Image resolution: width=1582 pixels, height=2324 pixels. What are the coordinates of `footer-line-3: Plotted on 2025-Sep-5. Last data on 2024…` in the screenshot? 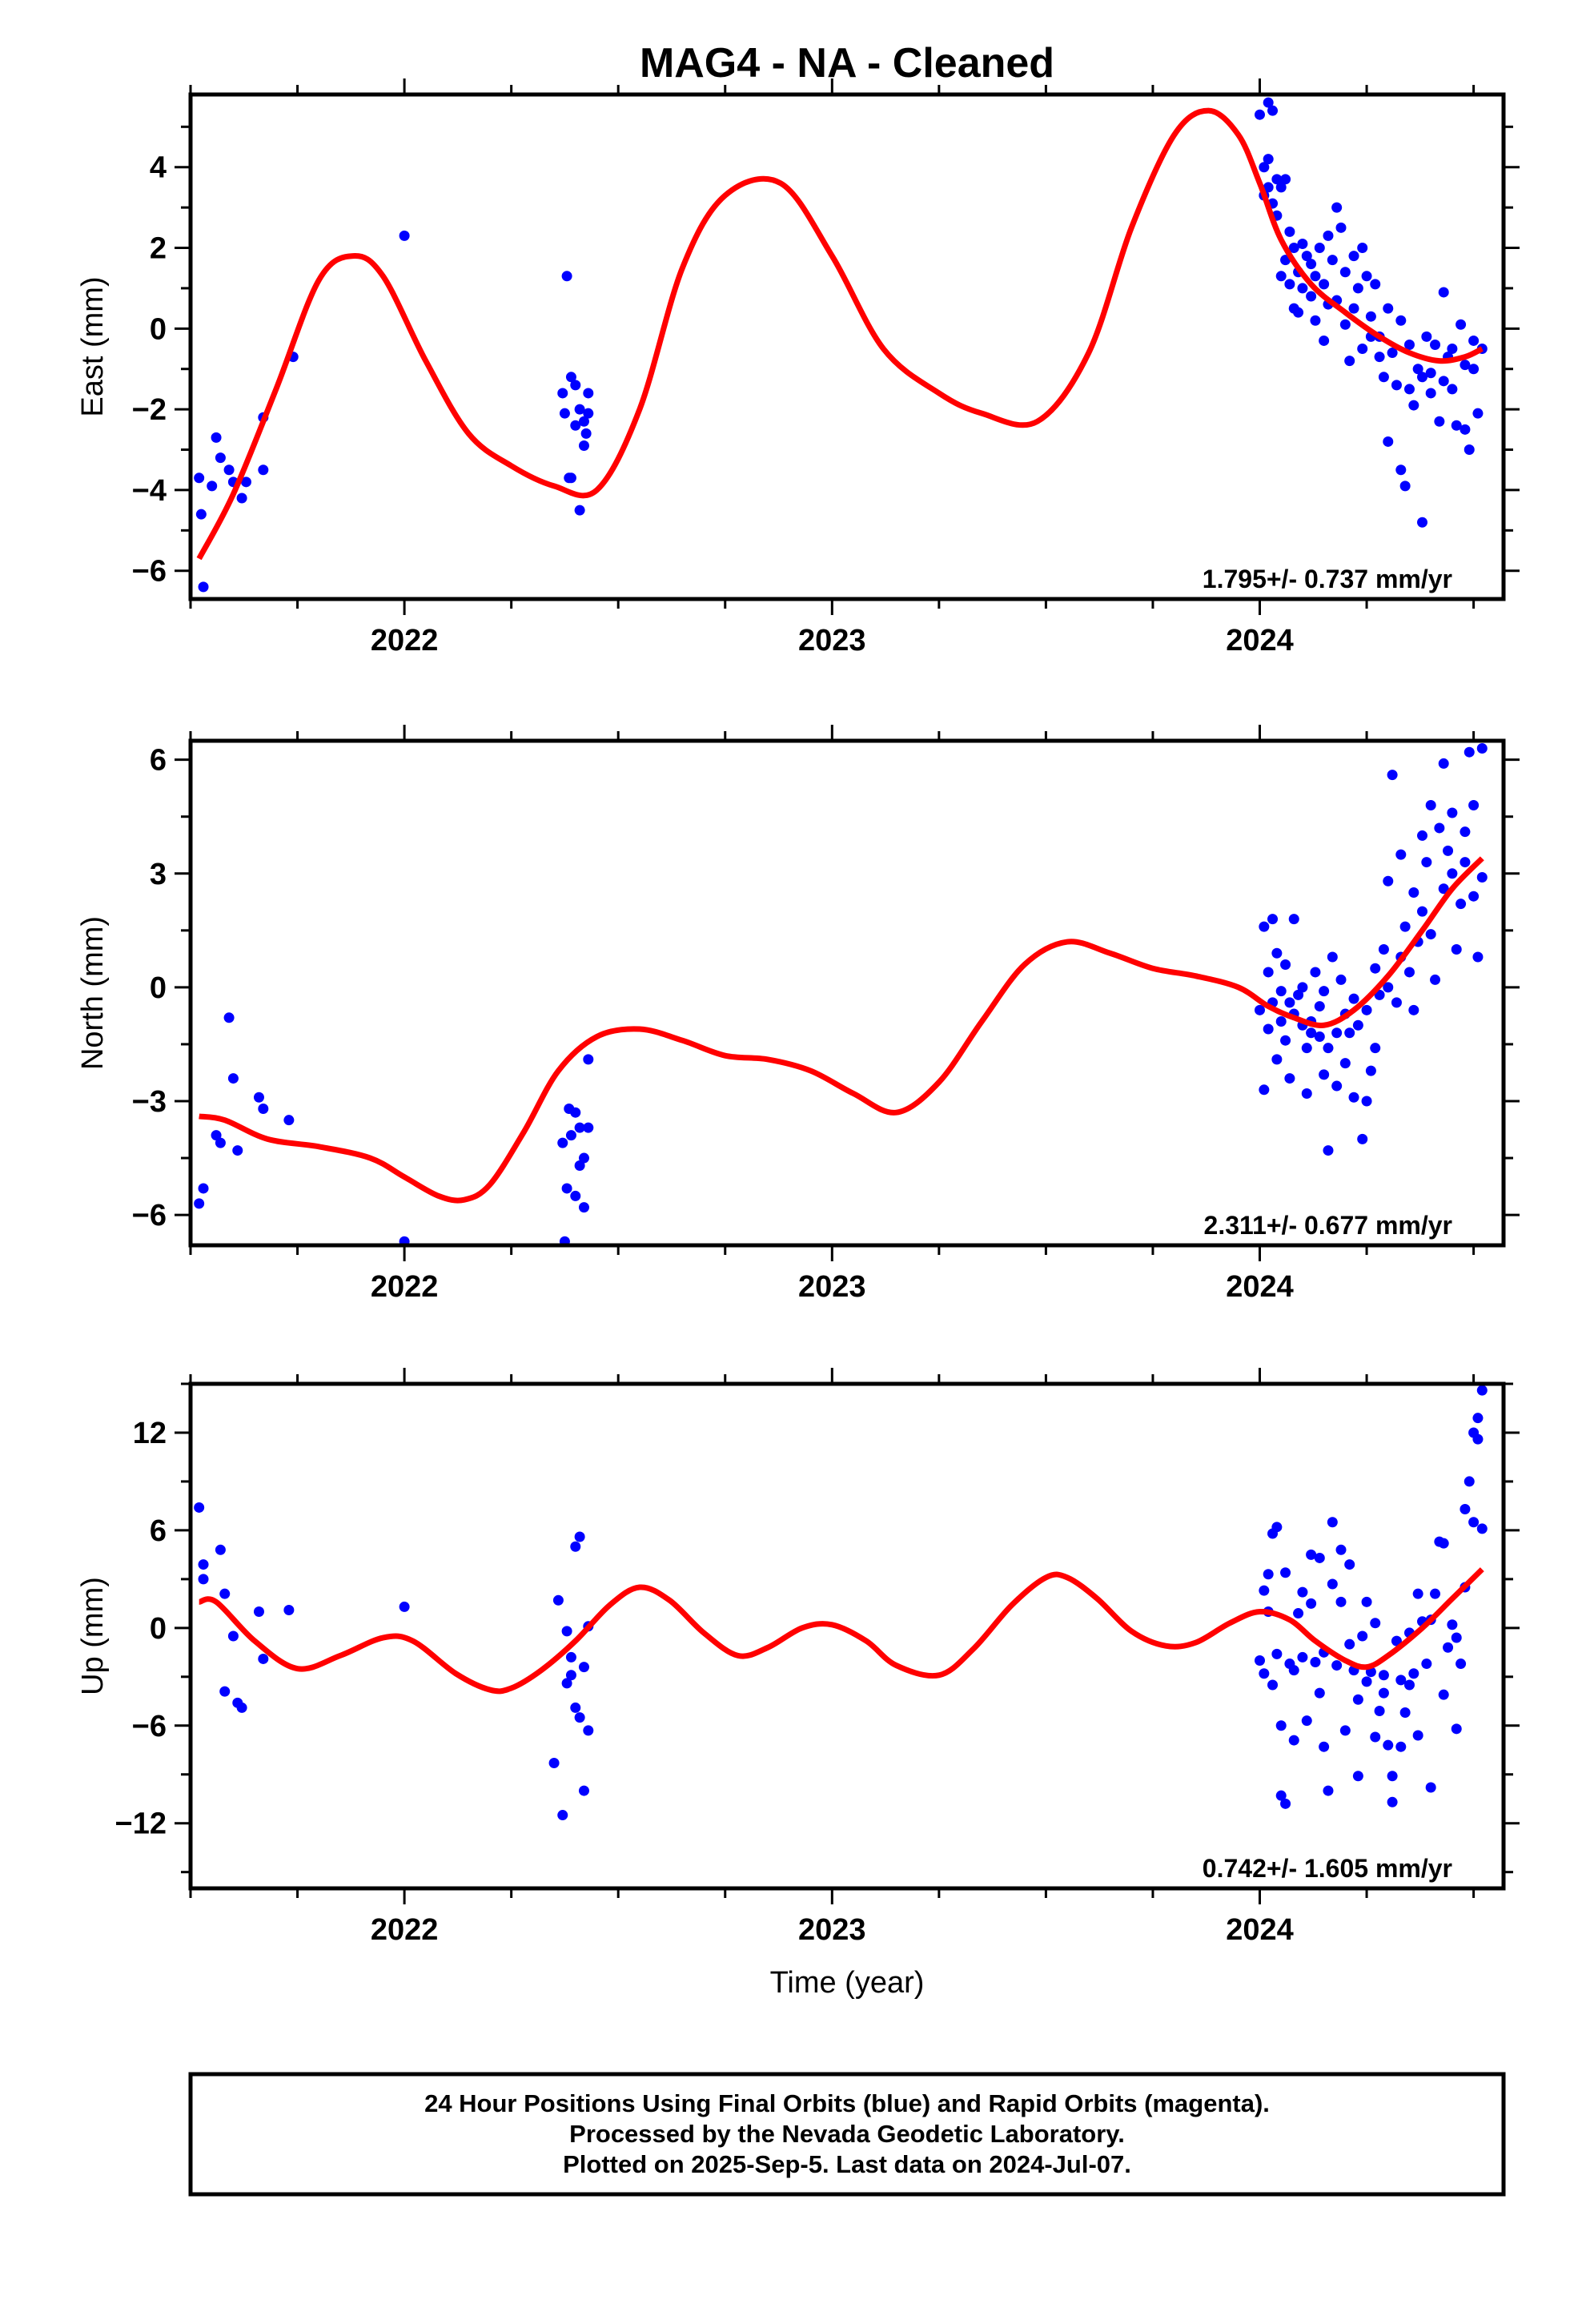 It's located at (847, 2164).